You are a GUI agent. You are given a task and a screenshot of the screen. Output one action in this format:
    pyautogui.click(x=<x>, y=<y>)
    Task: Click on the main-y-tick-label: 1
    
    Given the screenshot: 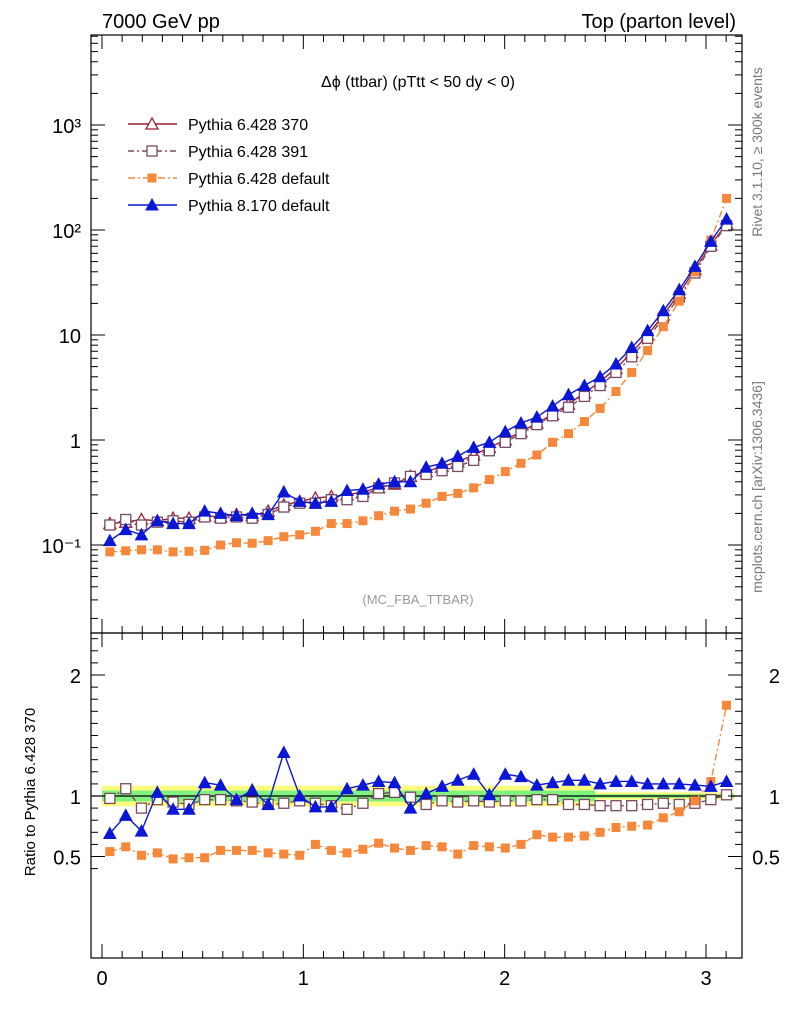 What is the action you would take?
    pyautogui.click(x=75, y=442)
    